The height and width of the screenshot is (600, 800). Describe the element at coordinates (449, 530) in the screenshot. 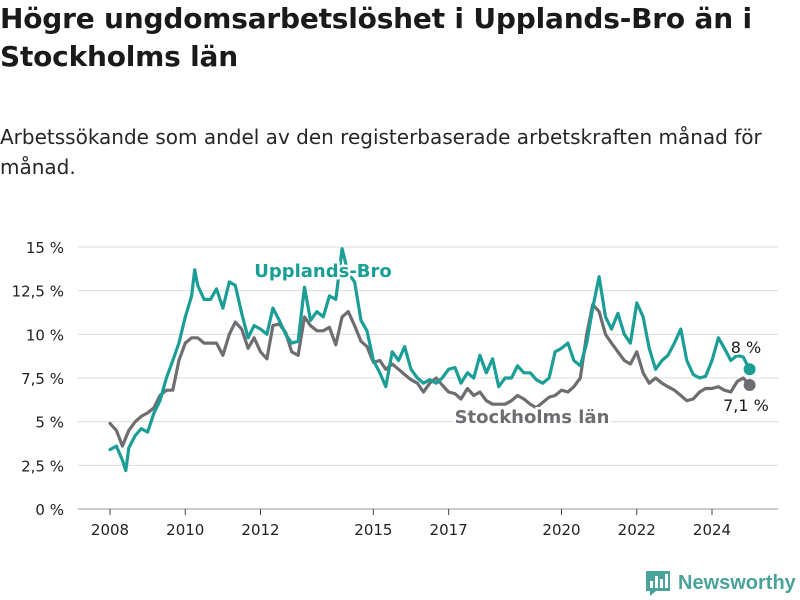

I see `x-tick-label: 2017` at that location.